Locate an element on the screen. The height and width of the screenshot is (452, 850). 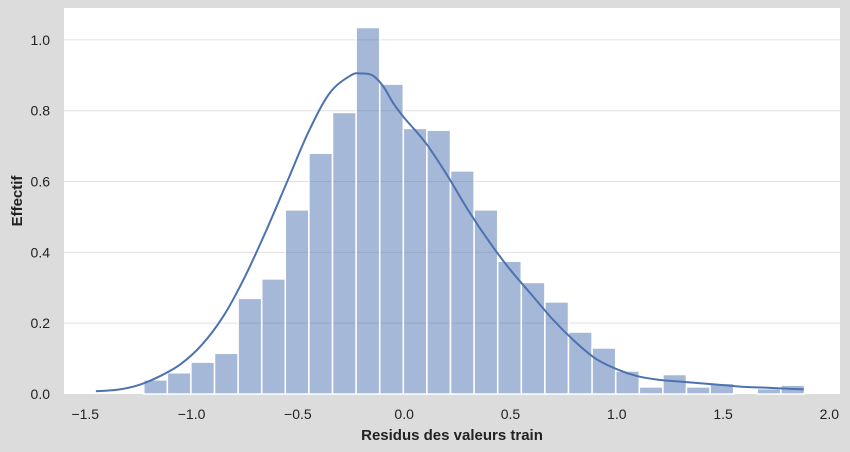
x-tick-label: −0.5 is located at coordinates (298, 414).